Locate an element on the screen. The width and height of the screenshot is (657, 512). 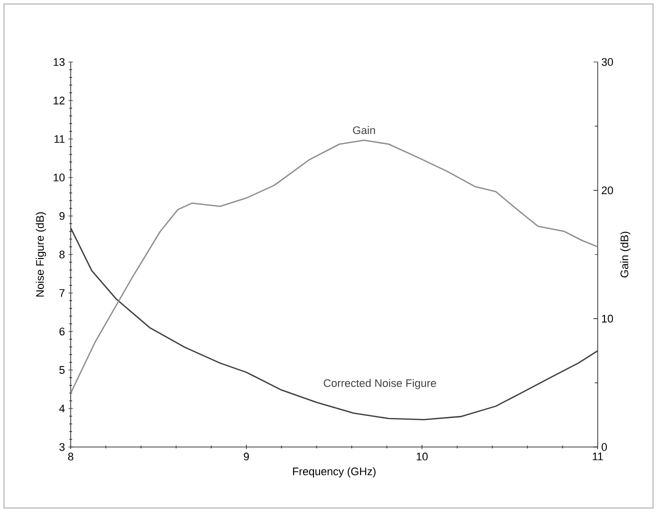
x-tick-label: 8 is located at coordinates (71, 456).